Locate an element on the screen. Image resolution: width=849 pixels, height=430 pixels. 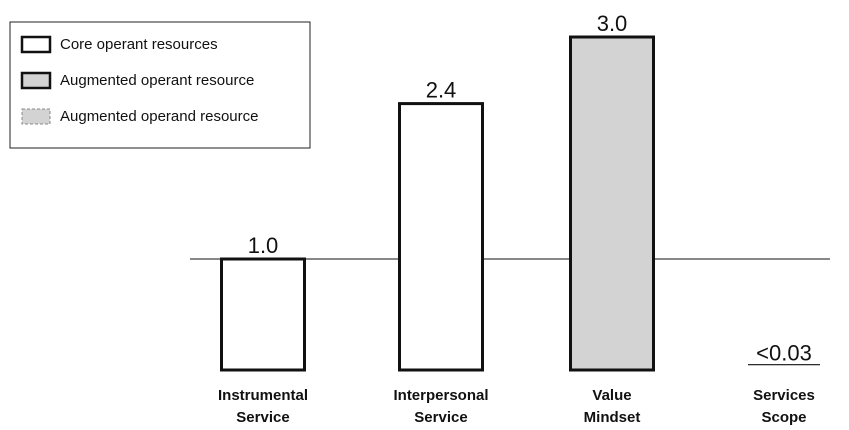
x-tick-label: Services is located at coordinates (784, 395).